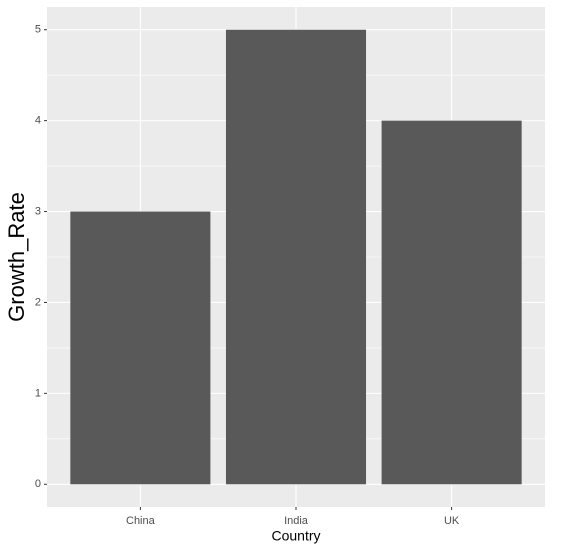 Image resolution: width=568 pixels, height=552 pixels. I want to click on y-tick-label: 2, so click(38, 302).